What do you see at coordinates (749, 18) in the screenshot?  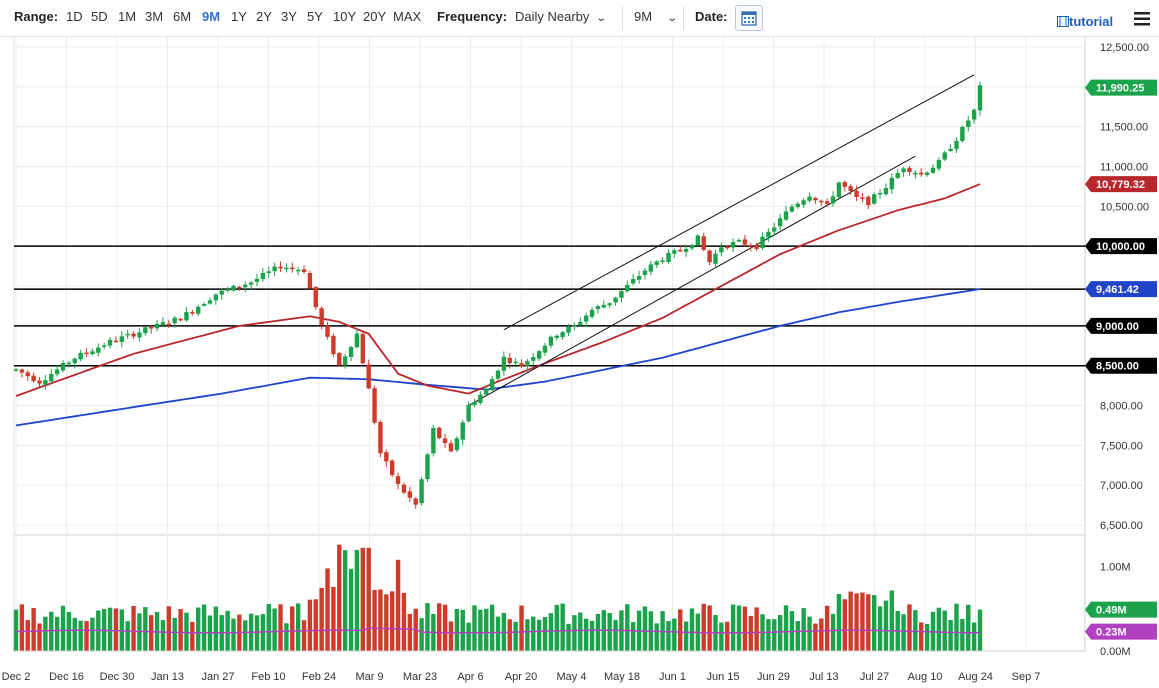 I see `date-picker-button` at bounding box center [749, 18].